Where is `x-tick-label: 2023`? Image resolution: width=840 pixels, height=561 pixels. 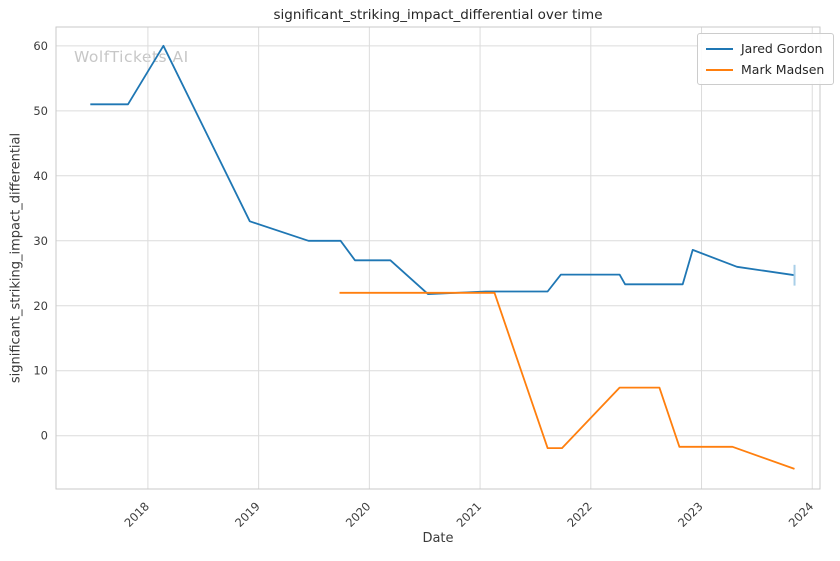
x-tick-label: 2023 is located at coordinates (690, 514).